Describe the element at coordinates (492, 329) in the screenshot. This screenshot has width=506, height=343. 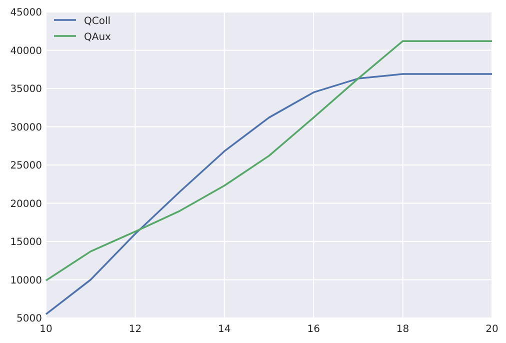
I see `x-tick-label: 20` at that location.